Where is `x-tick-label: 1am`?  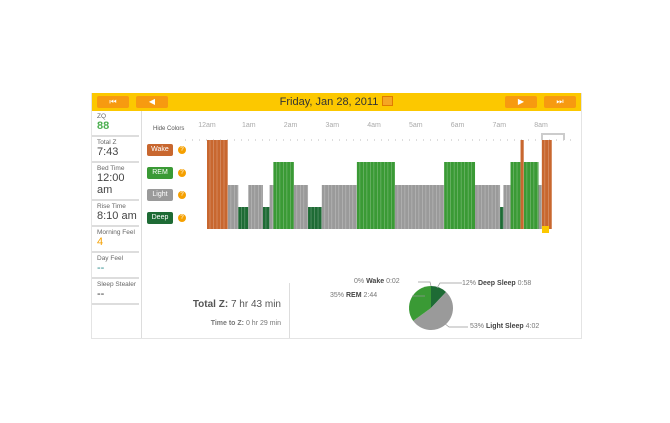 x-tick-label: 1am is located at coordinates (249, 125).